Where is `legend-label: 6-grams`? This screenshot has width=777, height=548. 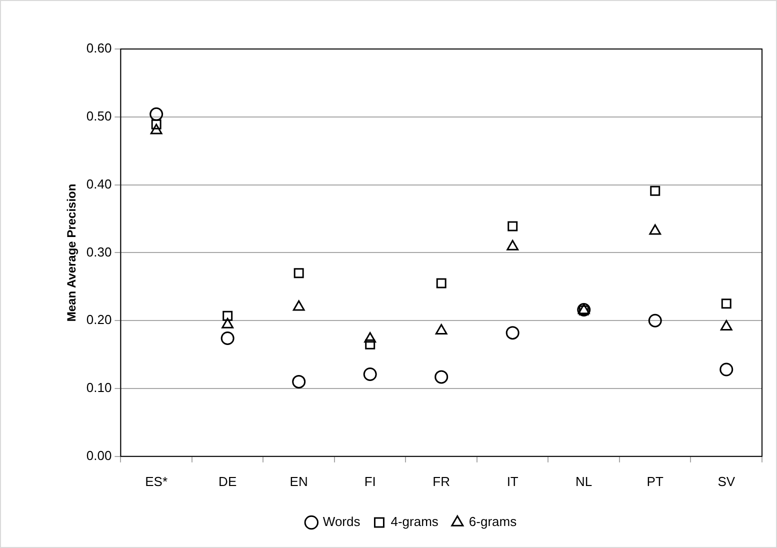
legend-label: 6-grams is located at coordinates (493, 522).